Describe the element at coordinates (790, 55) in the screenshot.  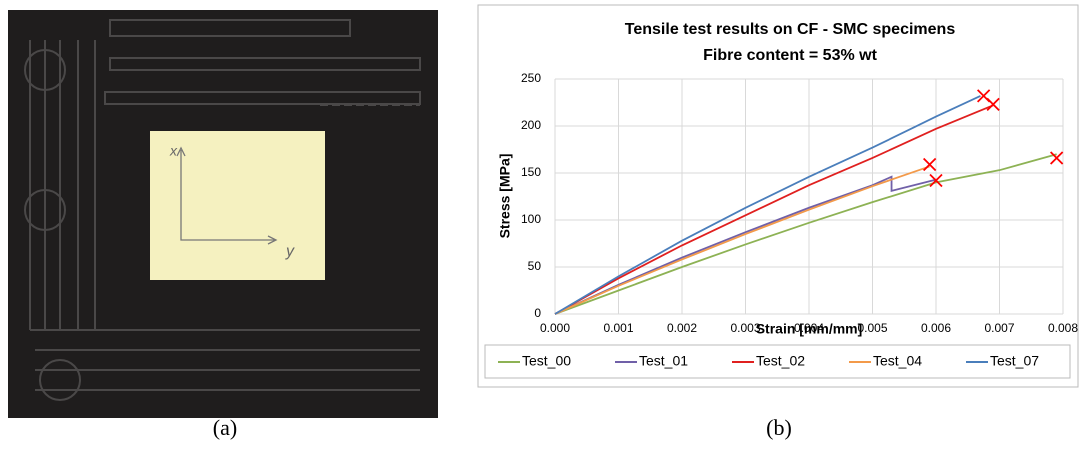
I see `chart-subtitle: Fibre content = 53% wt` at that location.